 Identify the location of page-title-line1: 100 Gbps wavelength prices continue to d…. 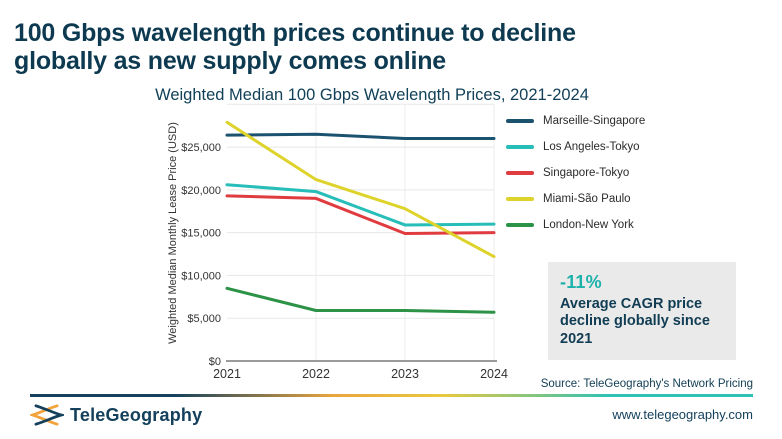
(295, 33).